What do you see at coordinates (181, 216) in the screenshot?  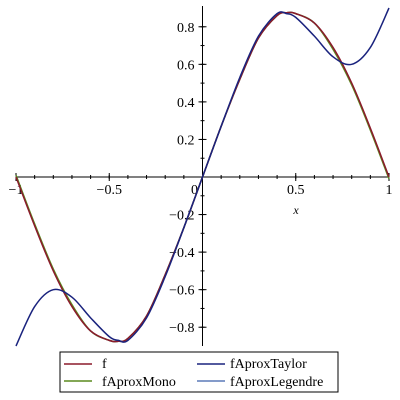 I see `y-tick-label: −0.2` at bounding box center [181, 216].